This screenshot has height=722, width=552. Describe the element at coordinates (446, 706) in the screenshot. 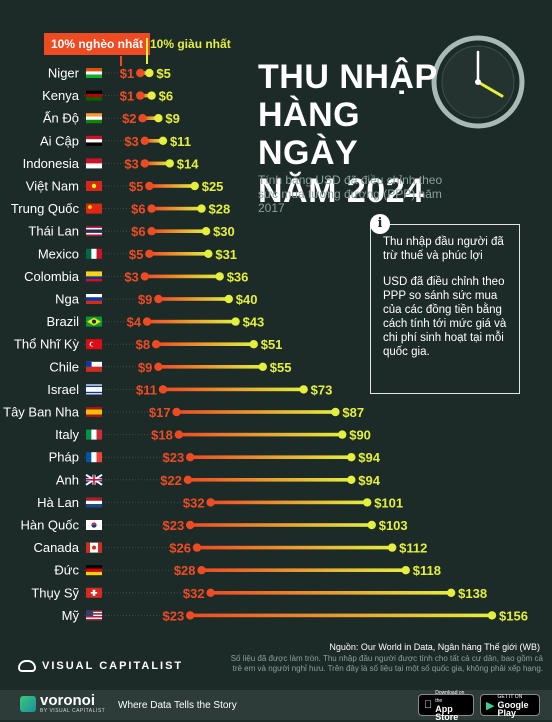

I see `app-store-button:  Download on the App Store` at that location.